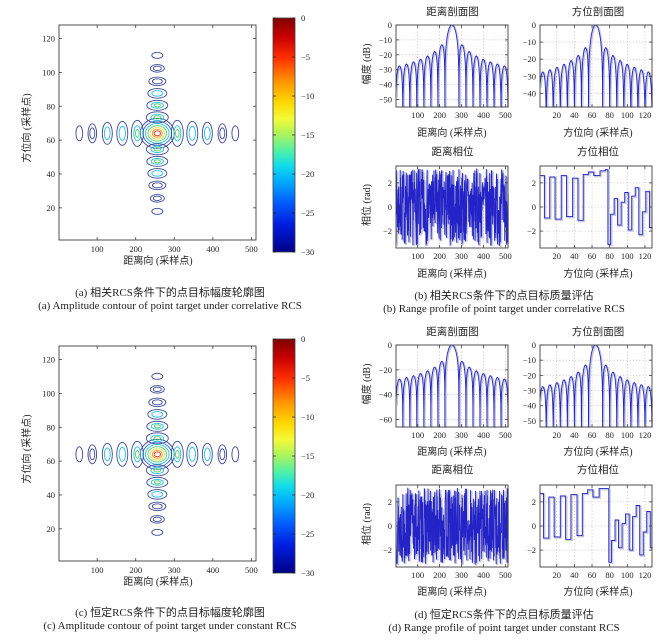 The width and height of the screenshot is (670, 643). Describe the element at coordinates (447, 532) in the screenshot. I see `d-range-phase-chart: 100 200 300 400 500 2 0 −2` at that location.